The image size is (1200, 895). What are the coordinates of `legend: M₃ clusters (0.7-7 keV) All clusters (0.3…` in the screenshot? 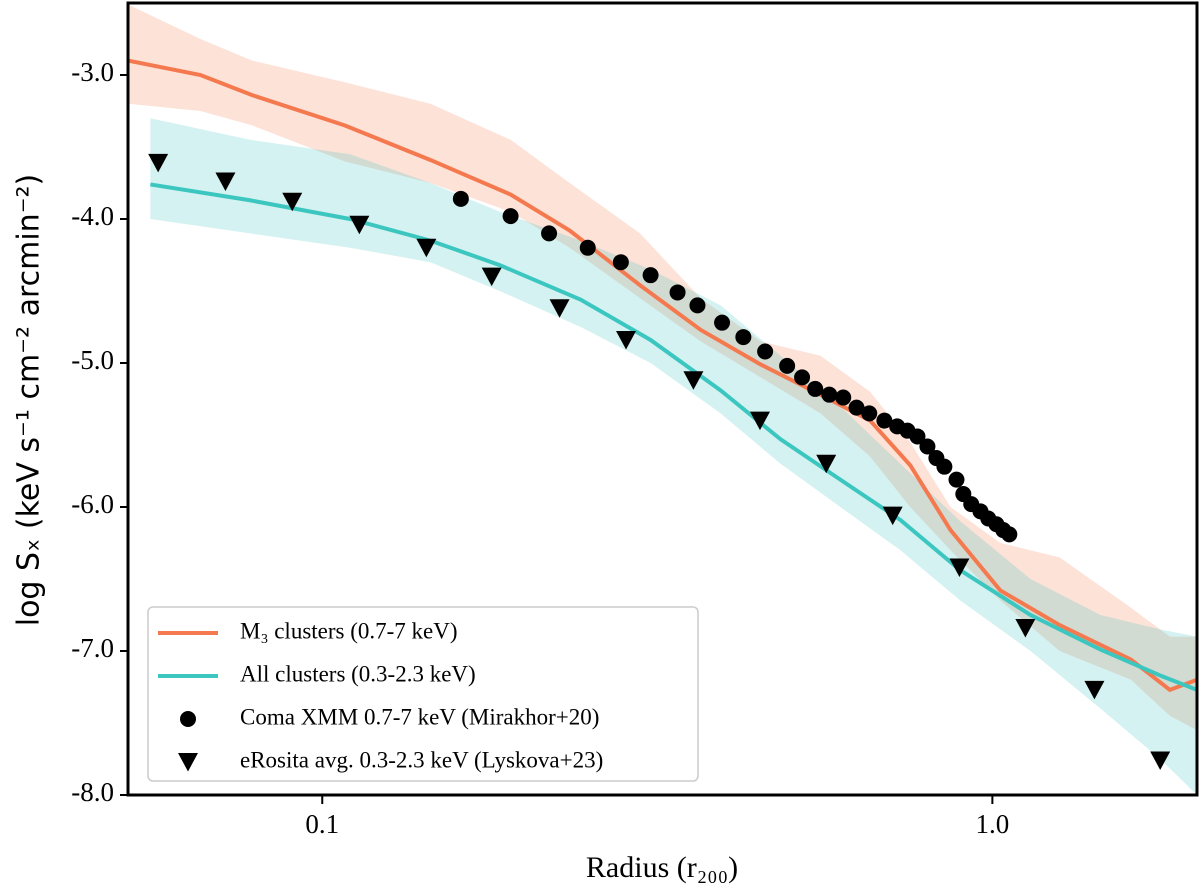 It's located at (423, 694).